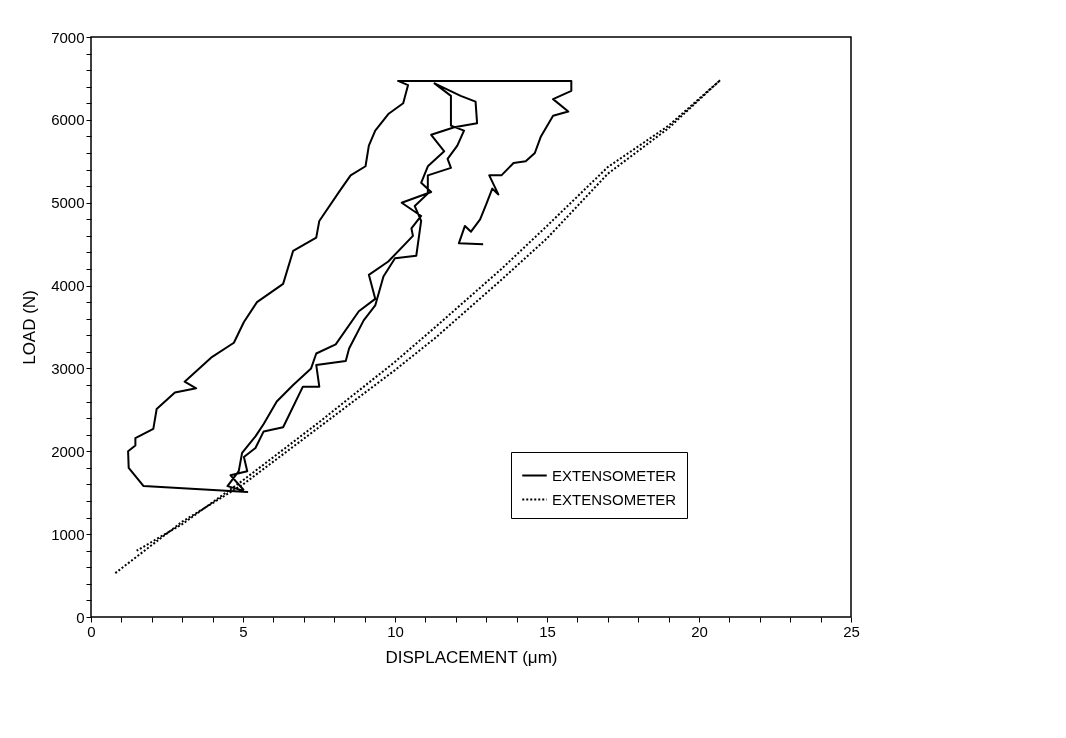 This screenshot has height=738, width=1066. I want to click on x-tick-label: 15, so click(547, 631).